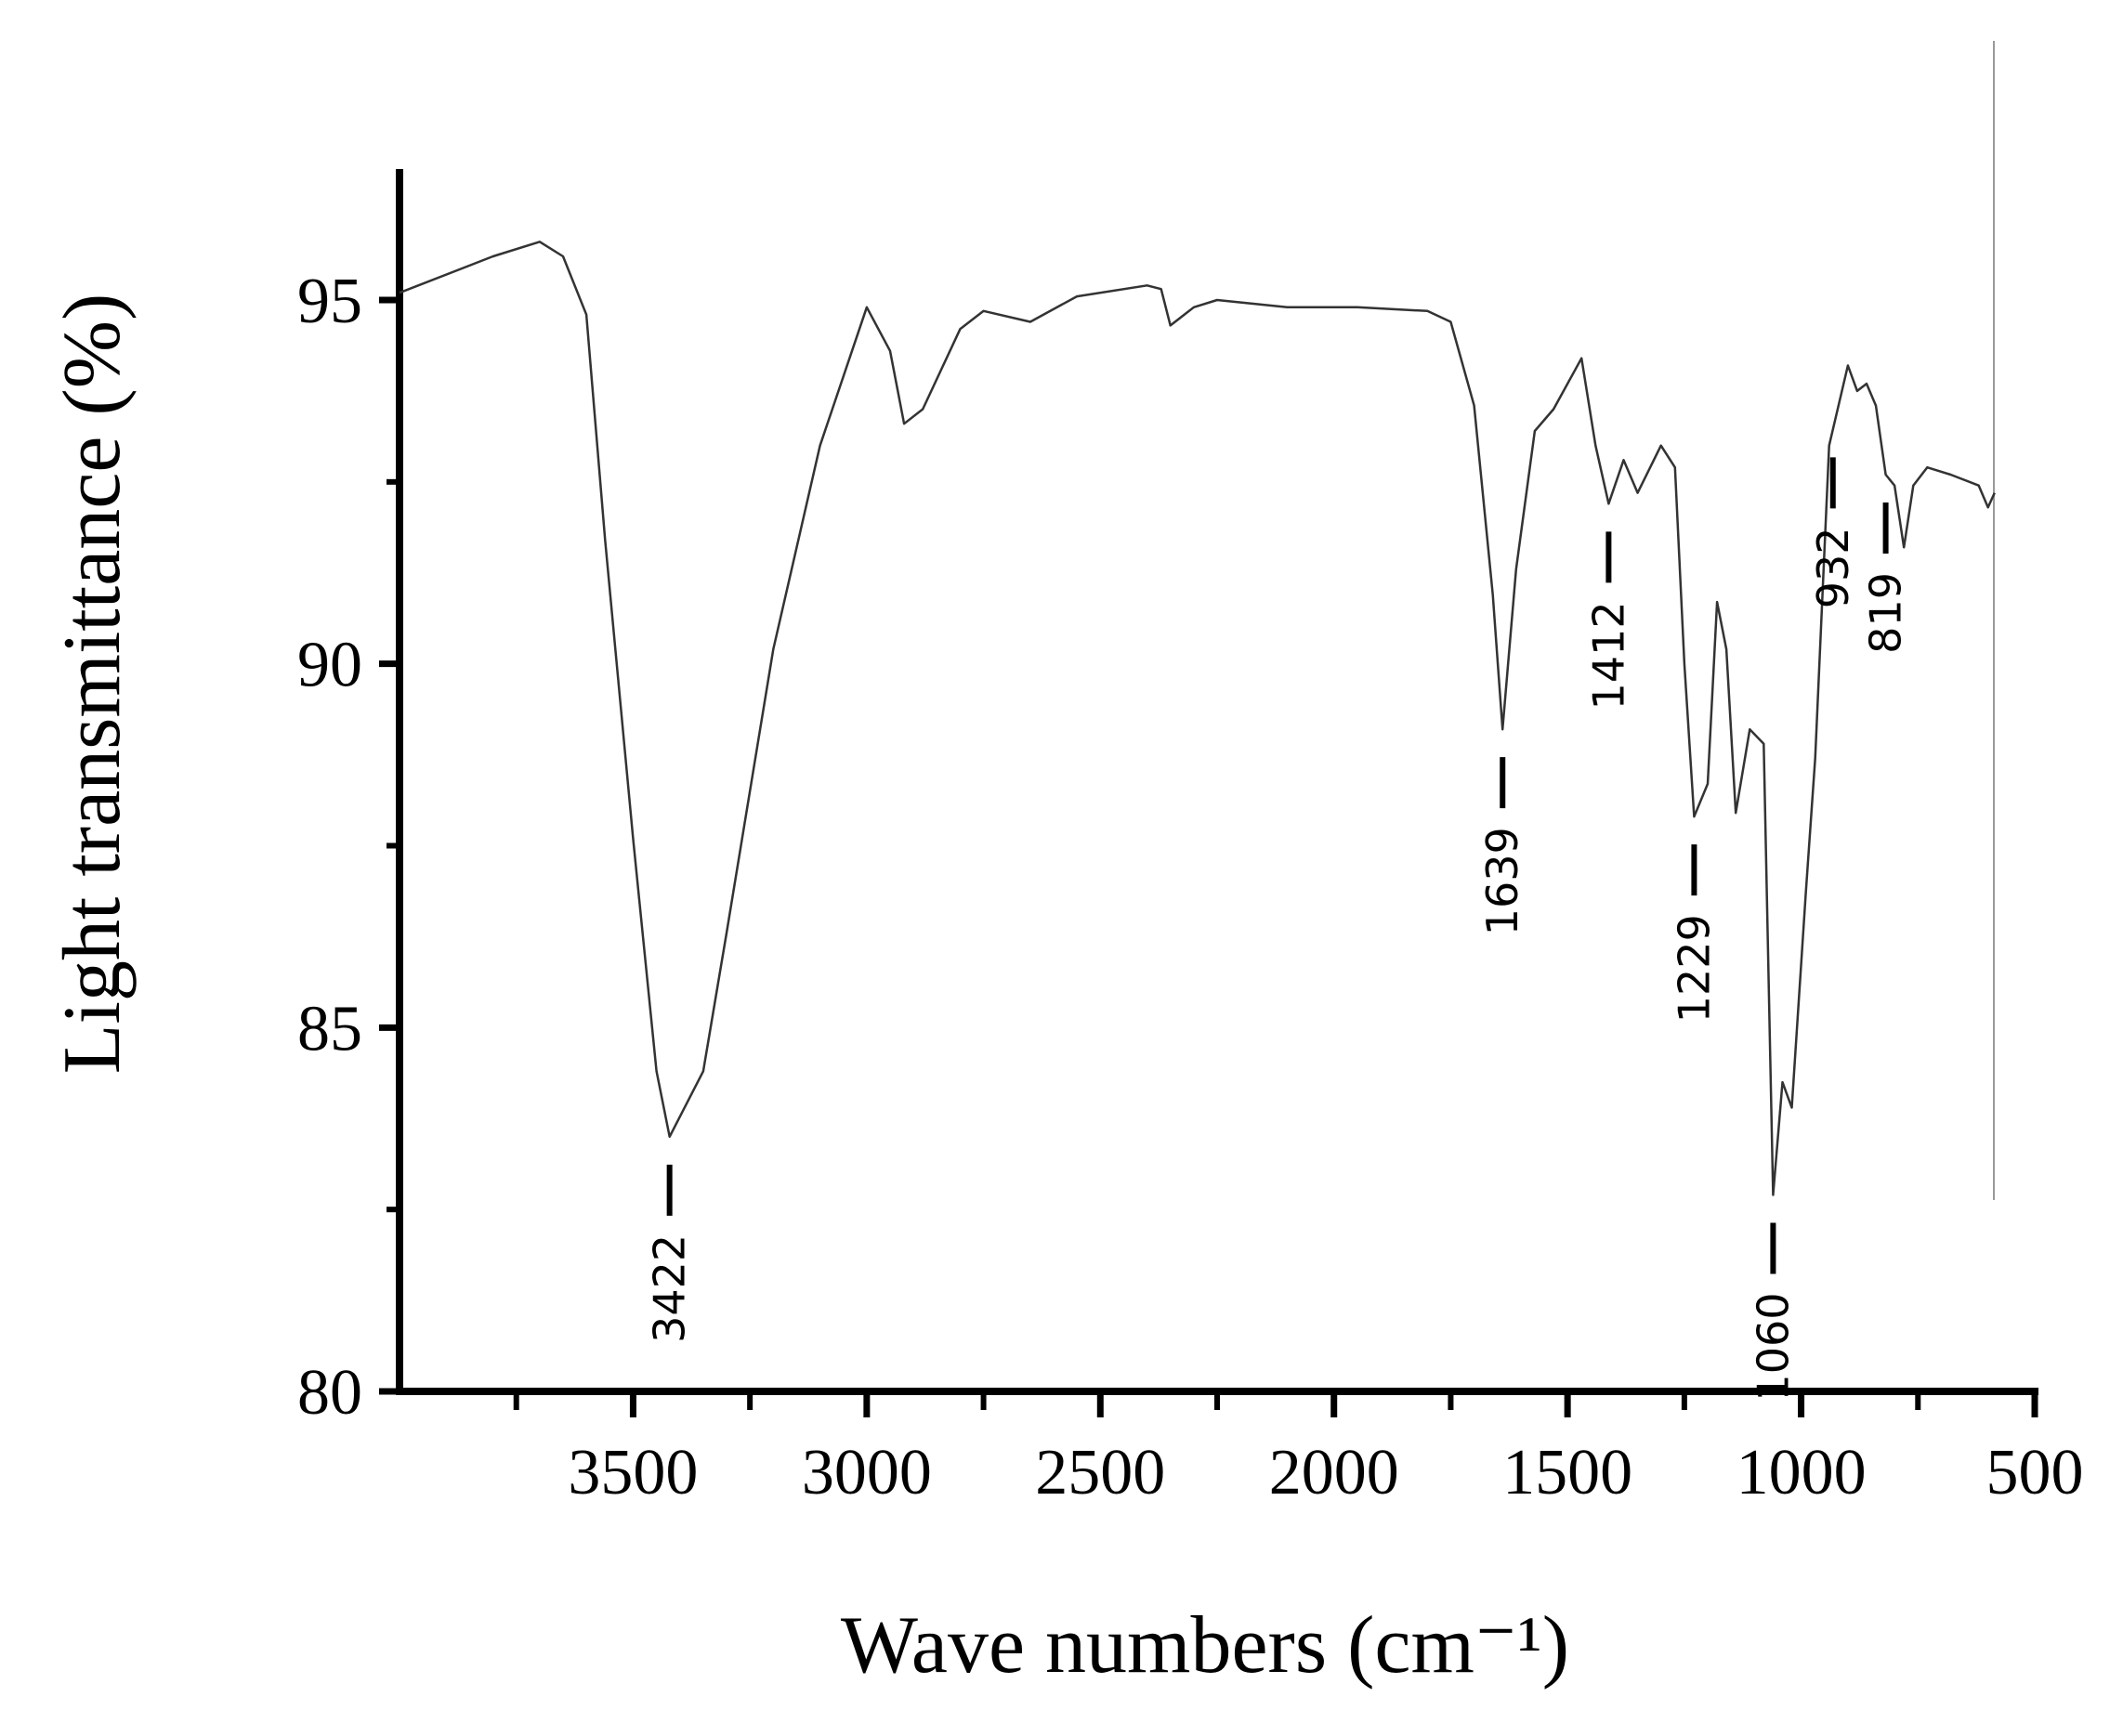 Image resolution: width=2123 pixels, height=1736 pixels. What do you see at coordinates (633, 1472) in the screenshot?
I see `x-tick-label: 3500` at bounding box center [633, 1472].